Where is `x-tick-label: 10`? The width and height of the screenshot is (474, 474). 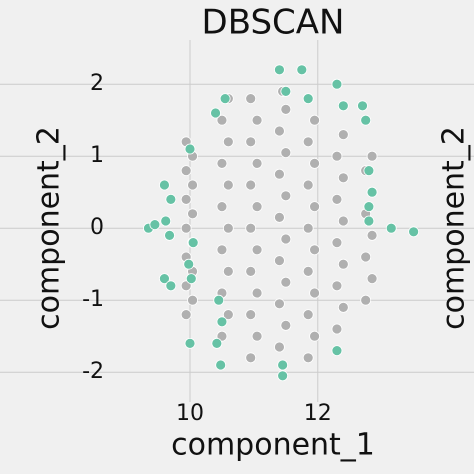 x-tick-label: 10 is located at coordinates (190, 413).